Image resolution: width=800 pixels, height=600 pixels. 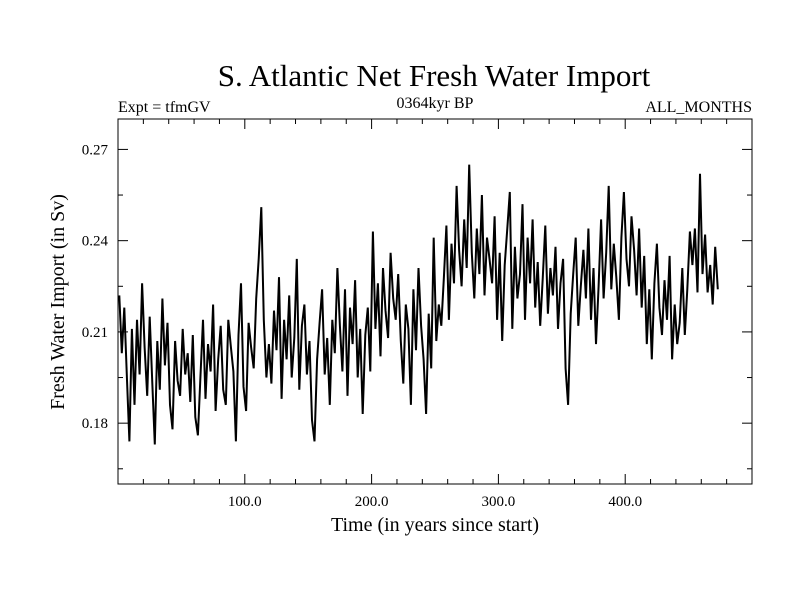 I want to click on x-axis-label: Time (in years since start), so click(x=435, y=525).